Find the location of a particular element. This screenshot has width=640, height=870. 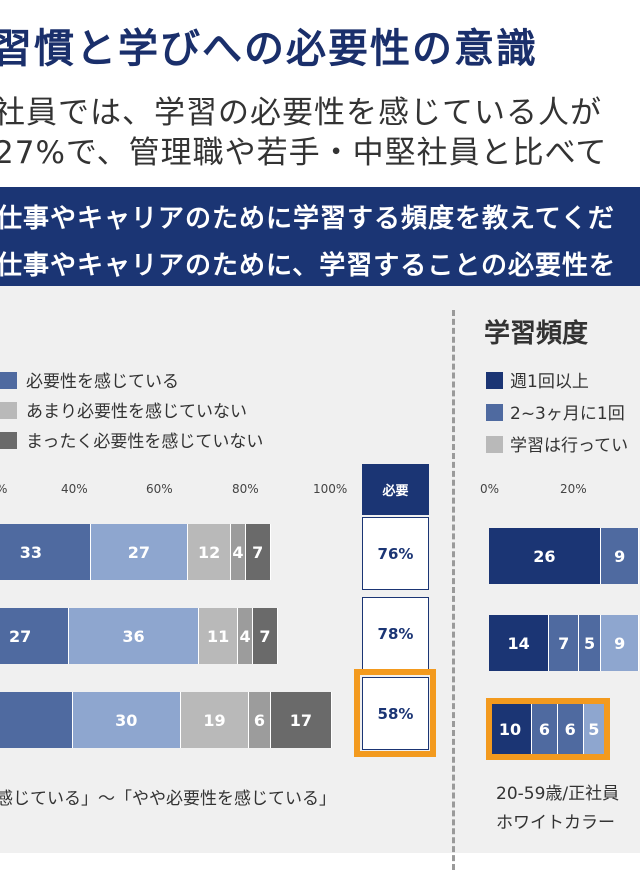

right-bar-segment: 14 is located at coordinates (519, 643).